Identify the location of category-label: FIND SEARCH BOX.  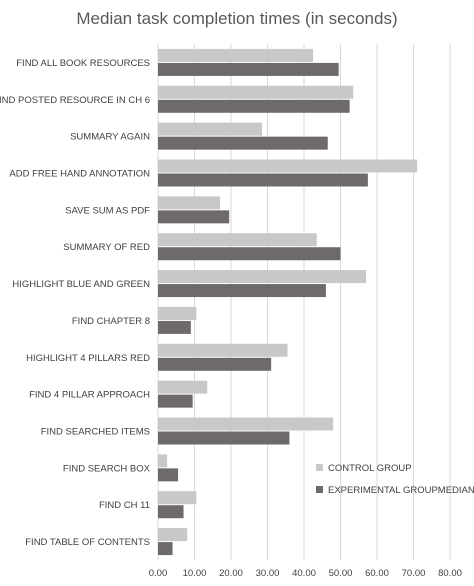
(107, 468).